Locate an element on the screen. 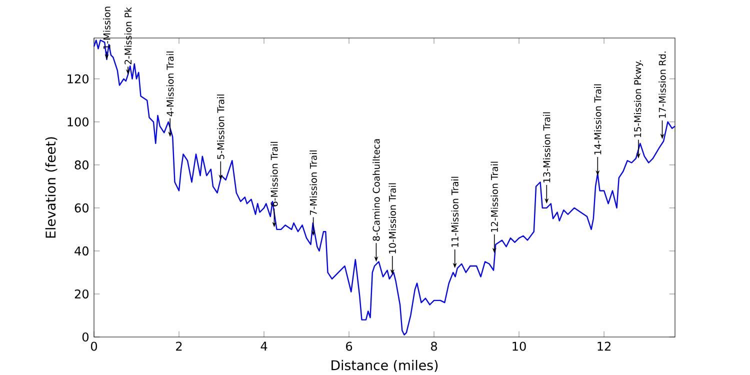 The image size is (750, 375). y-tick-label: 60 is located at coordinates (81, 207).